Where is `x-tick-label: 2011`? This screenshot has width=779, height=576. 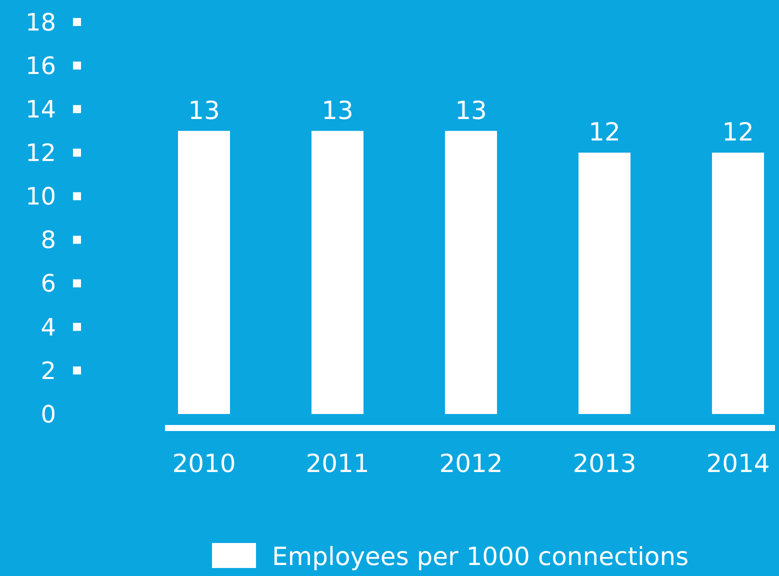 x-tick-label: 2011 is located at coordinates (338, 463).